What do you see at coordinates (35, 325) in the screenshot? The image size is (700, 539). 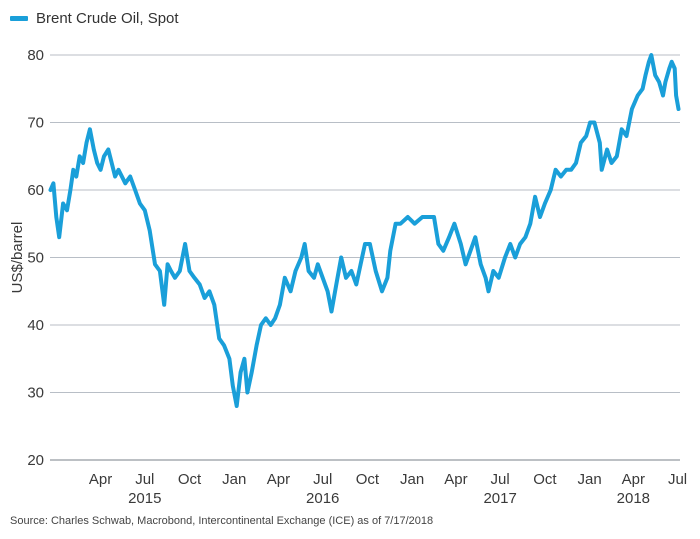 I see `y-tick-label: 40` at bounding box center [35, 325].